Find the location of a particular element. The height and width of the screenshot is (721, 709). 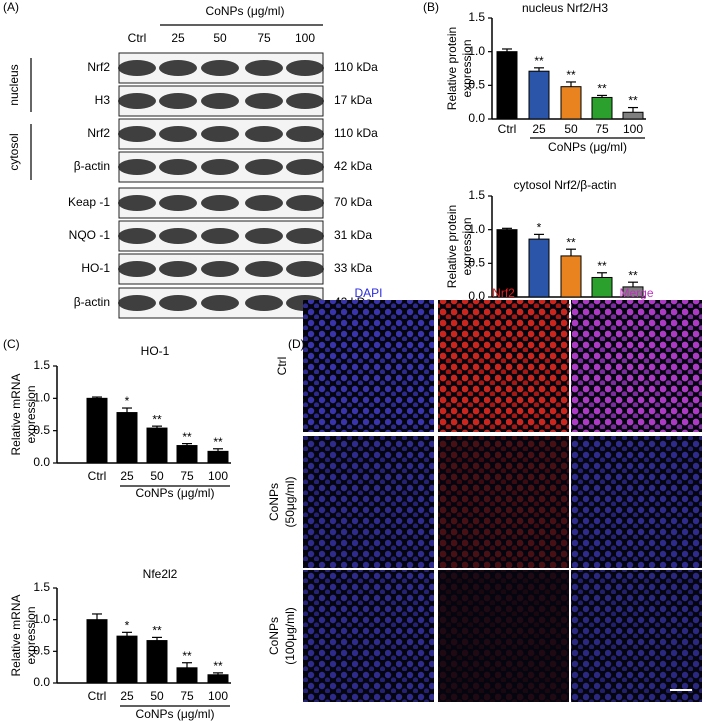

row-label: CoNPs (100μg/ml) is located at coordinates (282, 636).